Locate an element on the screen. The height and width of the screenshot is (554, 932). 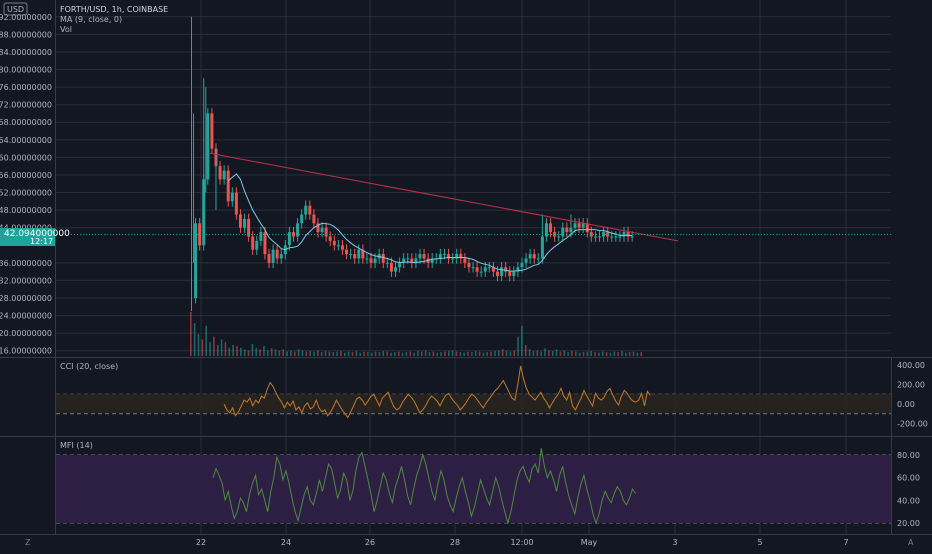
vol-legend: Vol is located at coordinates (66, 29).